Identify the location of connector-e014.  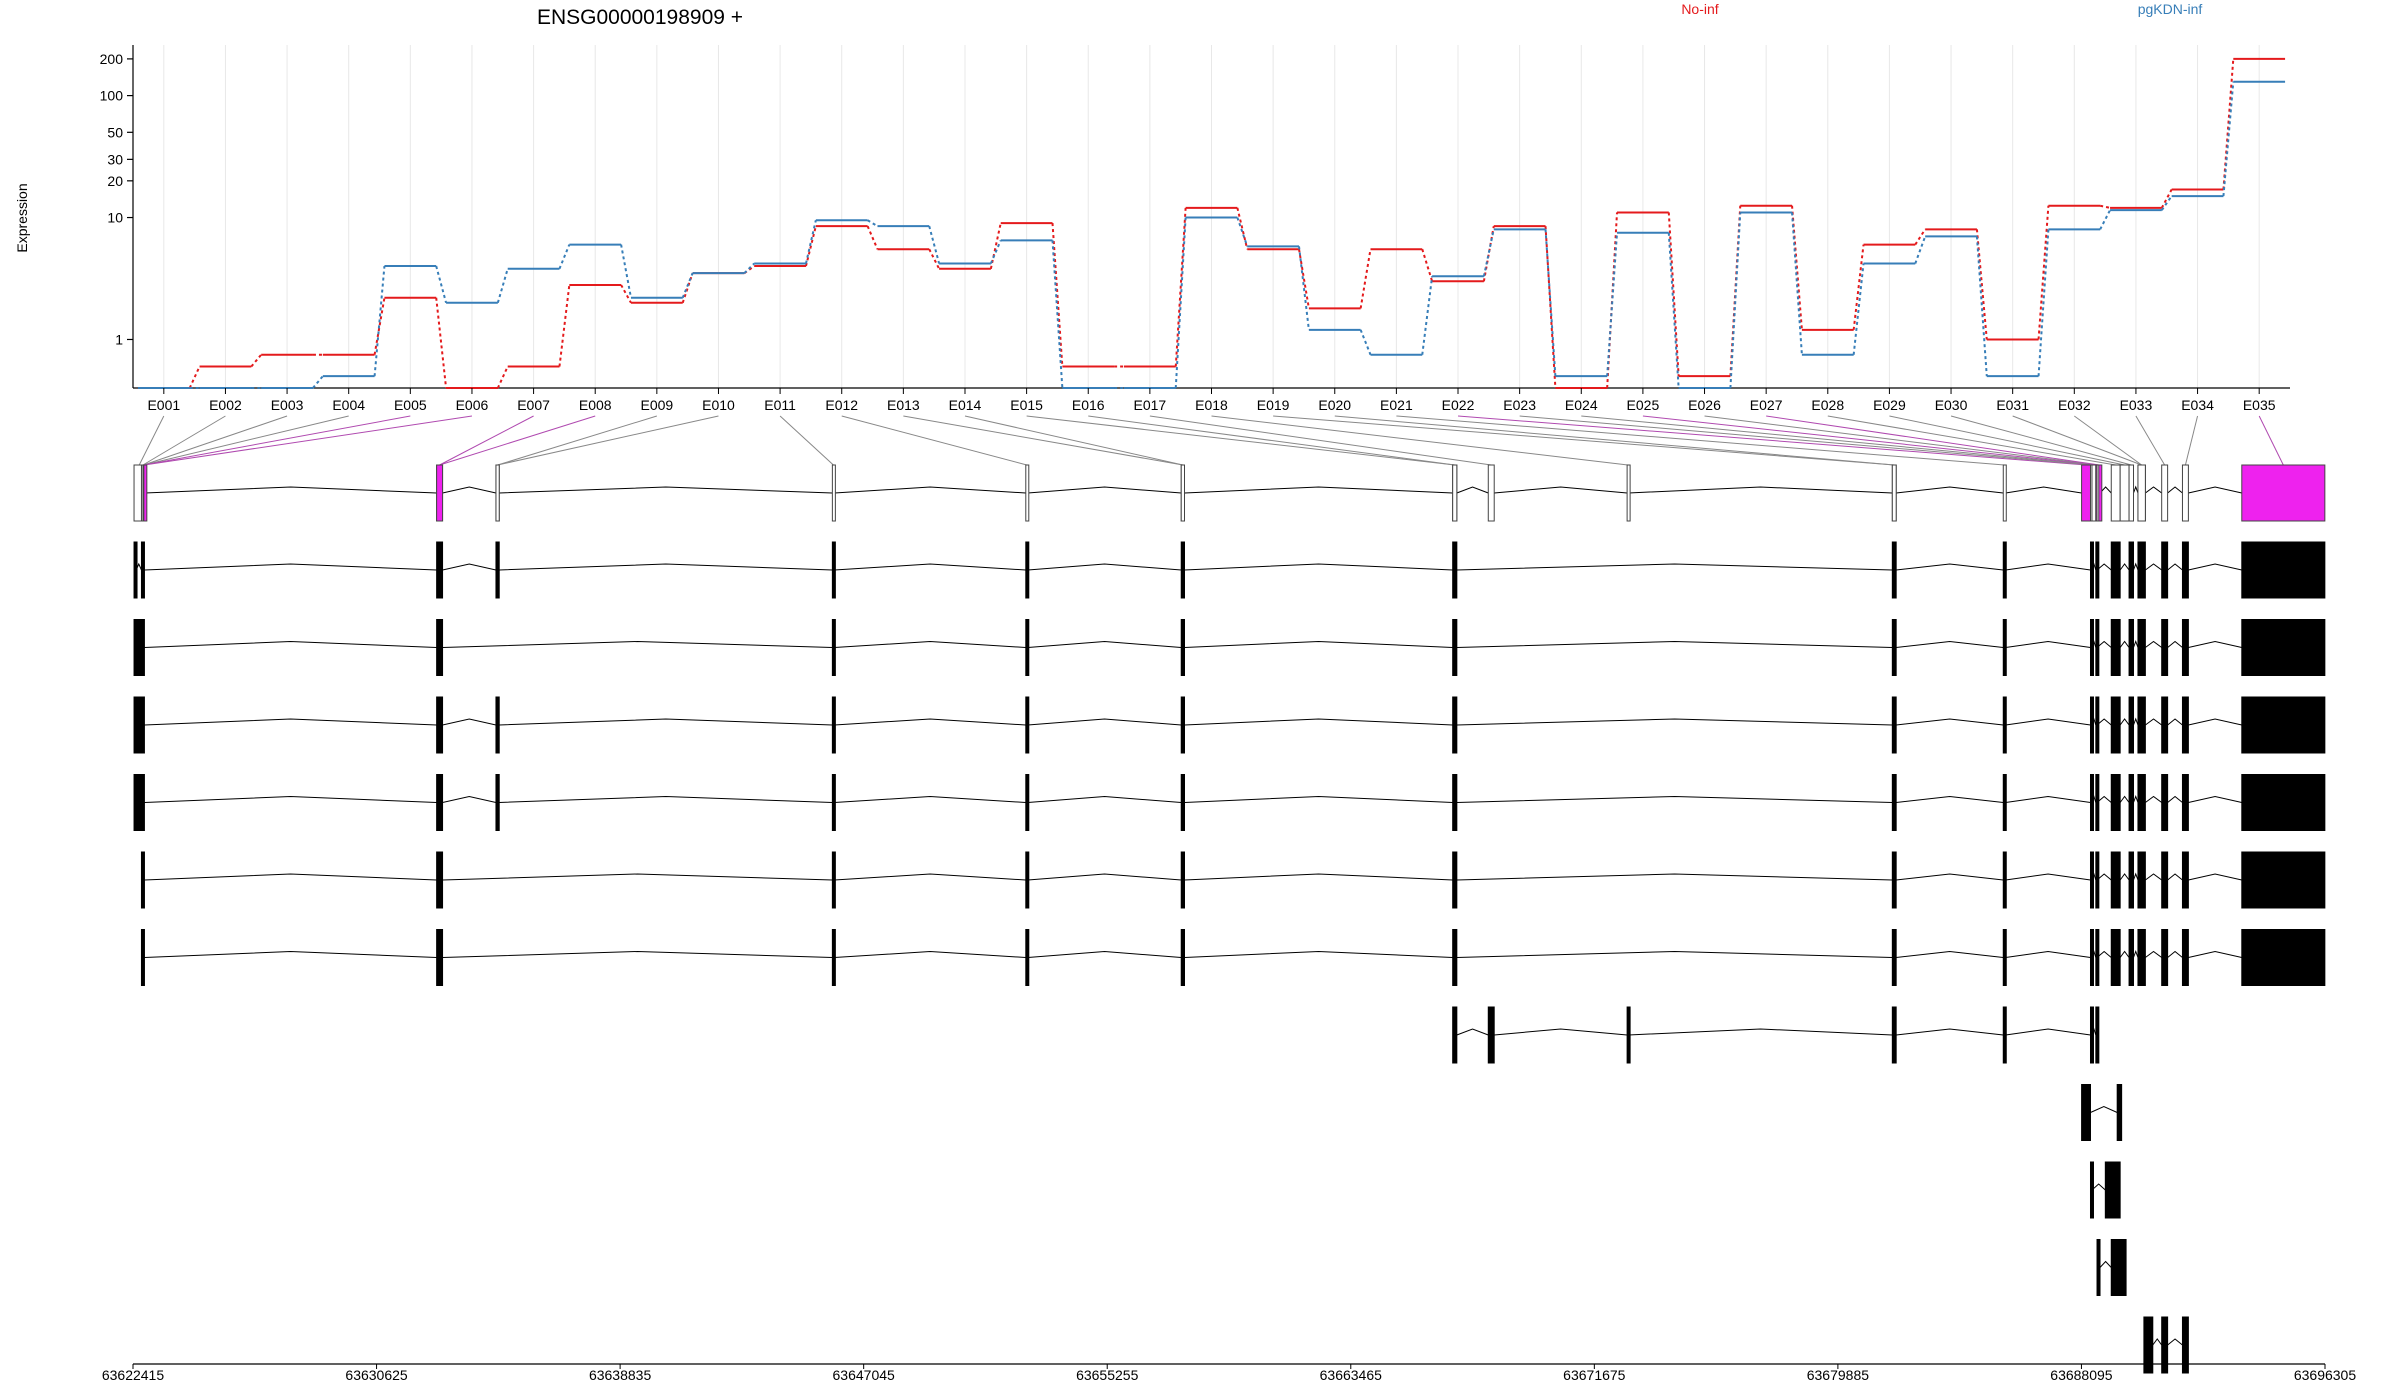
(1073, 440).